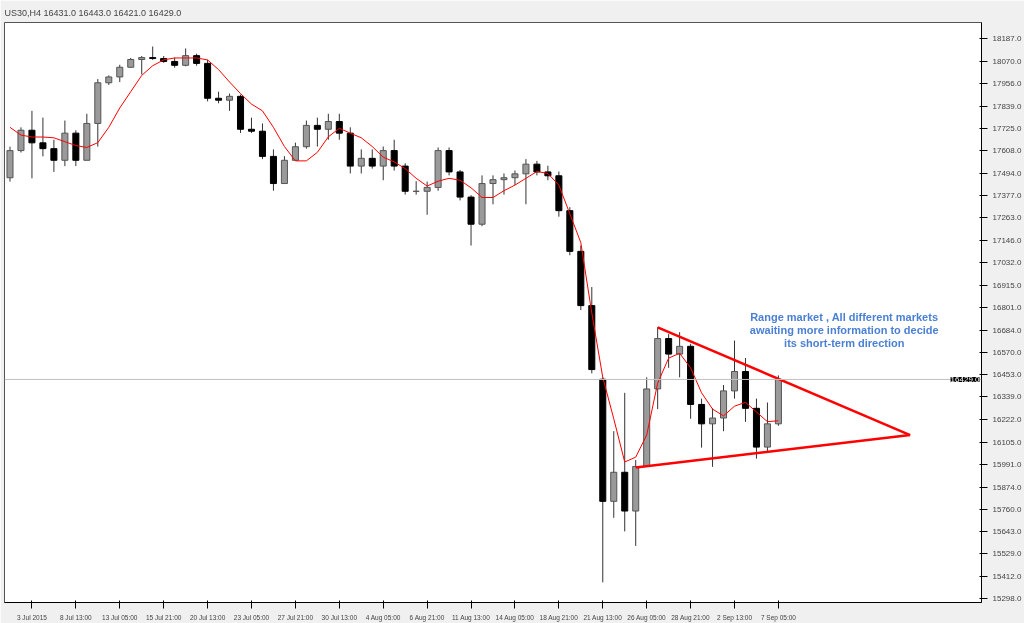 This screenshot has width=1024, height=623. Describe the element at coordinates (1007, 577) in the screenshot. I see `y-tick-label: 15412.0` at that location.